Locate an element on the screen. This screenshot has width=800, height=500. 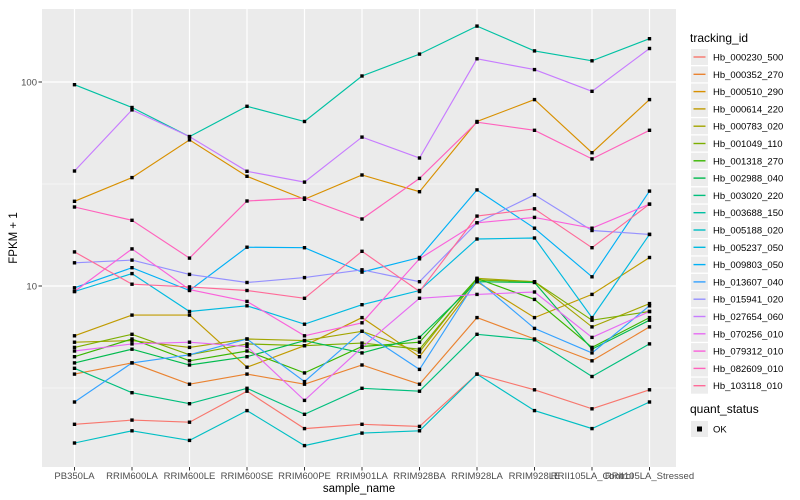
legend-label: Hb_000783_020 is located at coordinates (748, 127).